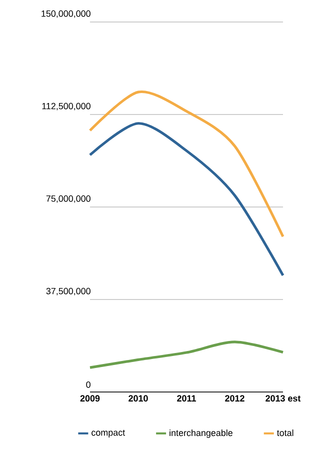  What do you see at coordinates (186, 398) in the screenshot?
I see `x-tick-label: 2011` at bounding box center [186, 398].